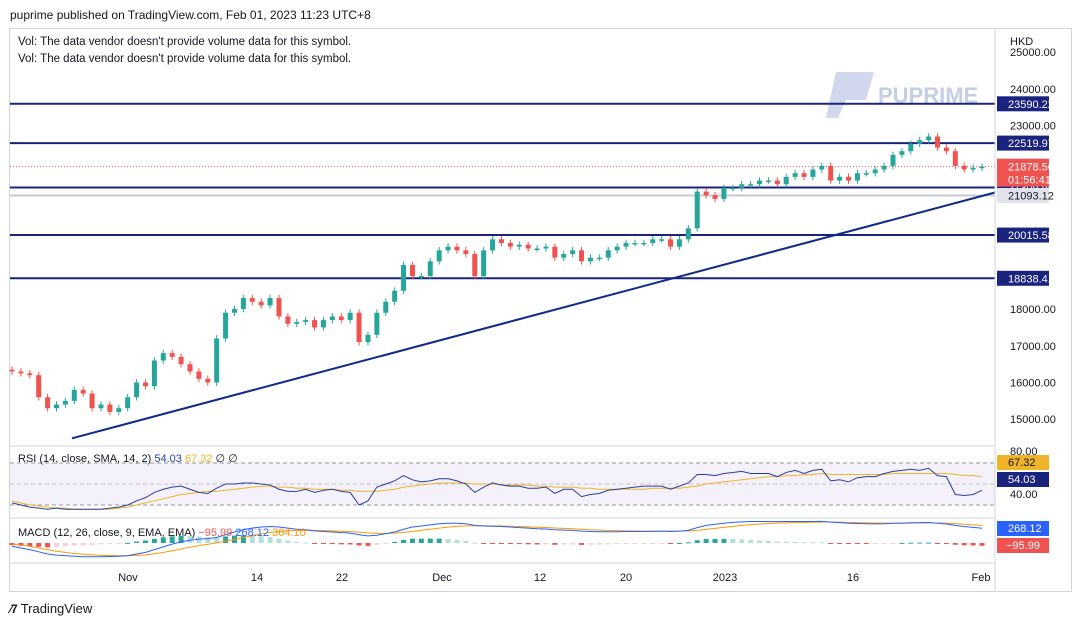 The image size is (1079, 627). I want to click on rsi-label: RSI (14, close, SMA, 14, 2), so click(85, 459).